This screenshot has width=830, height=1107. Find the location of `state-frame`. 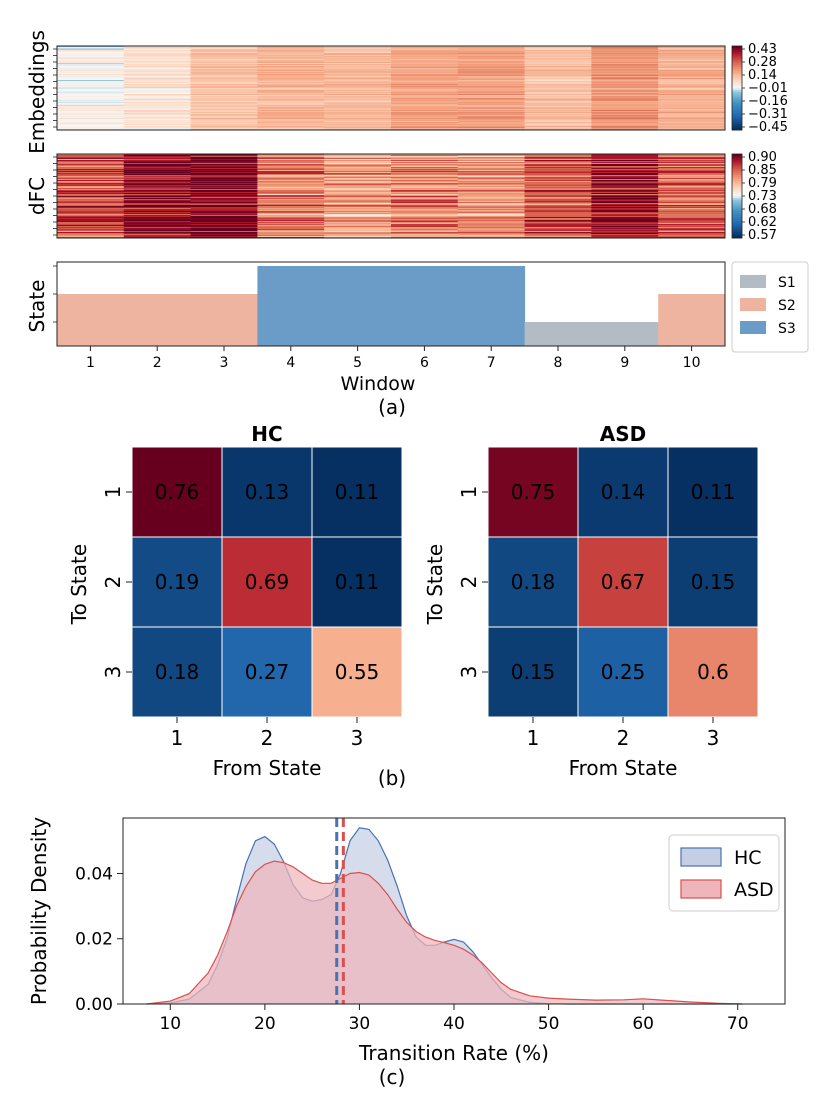

state-frame is located at coordinates (391, 304).